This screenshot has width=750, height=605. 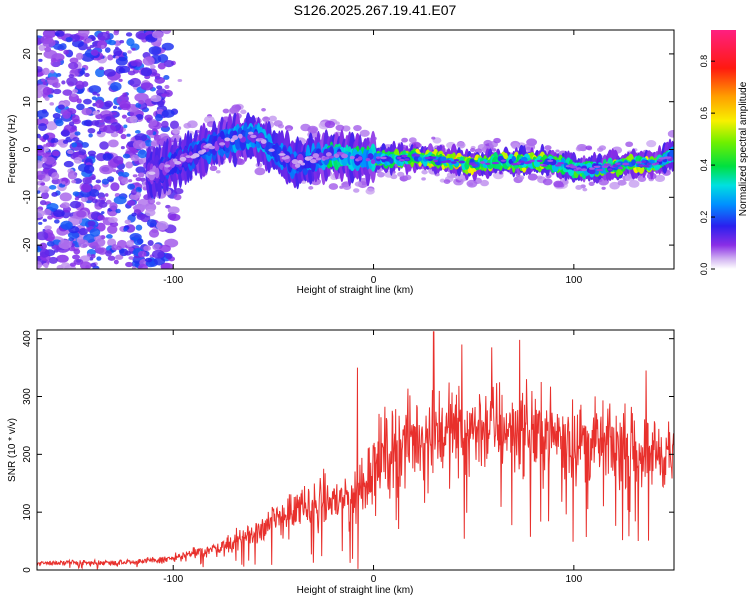 I want to click on chart-title: S126.2025.267.19.41.E07, so click(x=375, y=10).